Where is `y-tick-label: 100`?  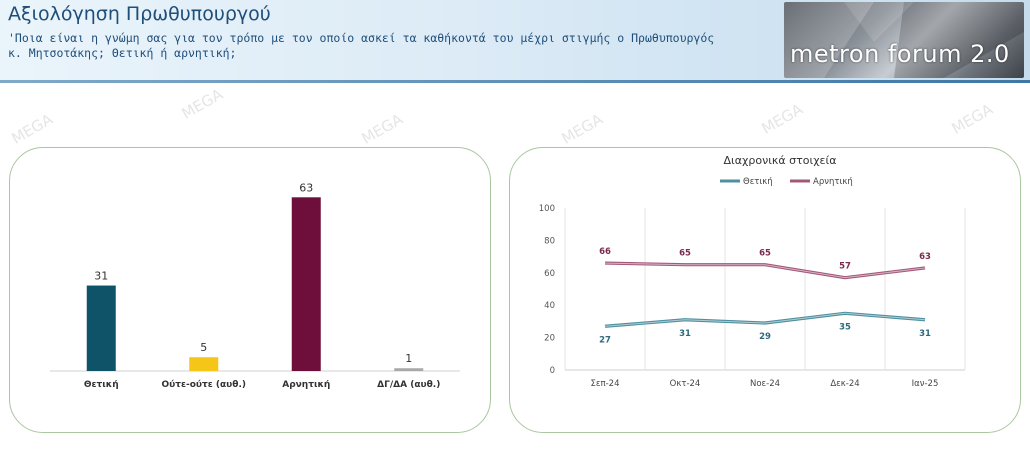
y-tick-label: 100 is located at coordinates (547, 209).